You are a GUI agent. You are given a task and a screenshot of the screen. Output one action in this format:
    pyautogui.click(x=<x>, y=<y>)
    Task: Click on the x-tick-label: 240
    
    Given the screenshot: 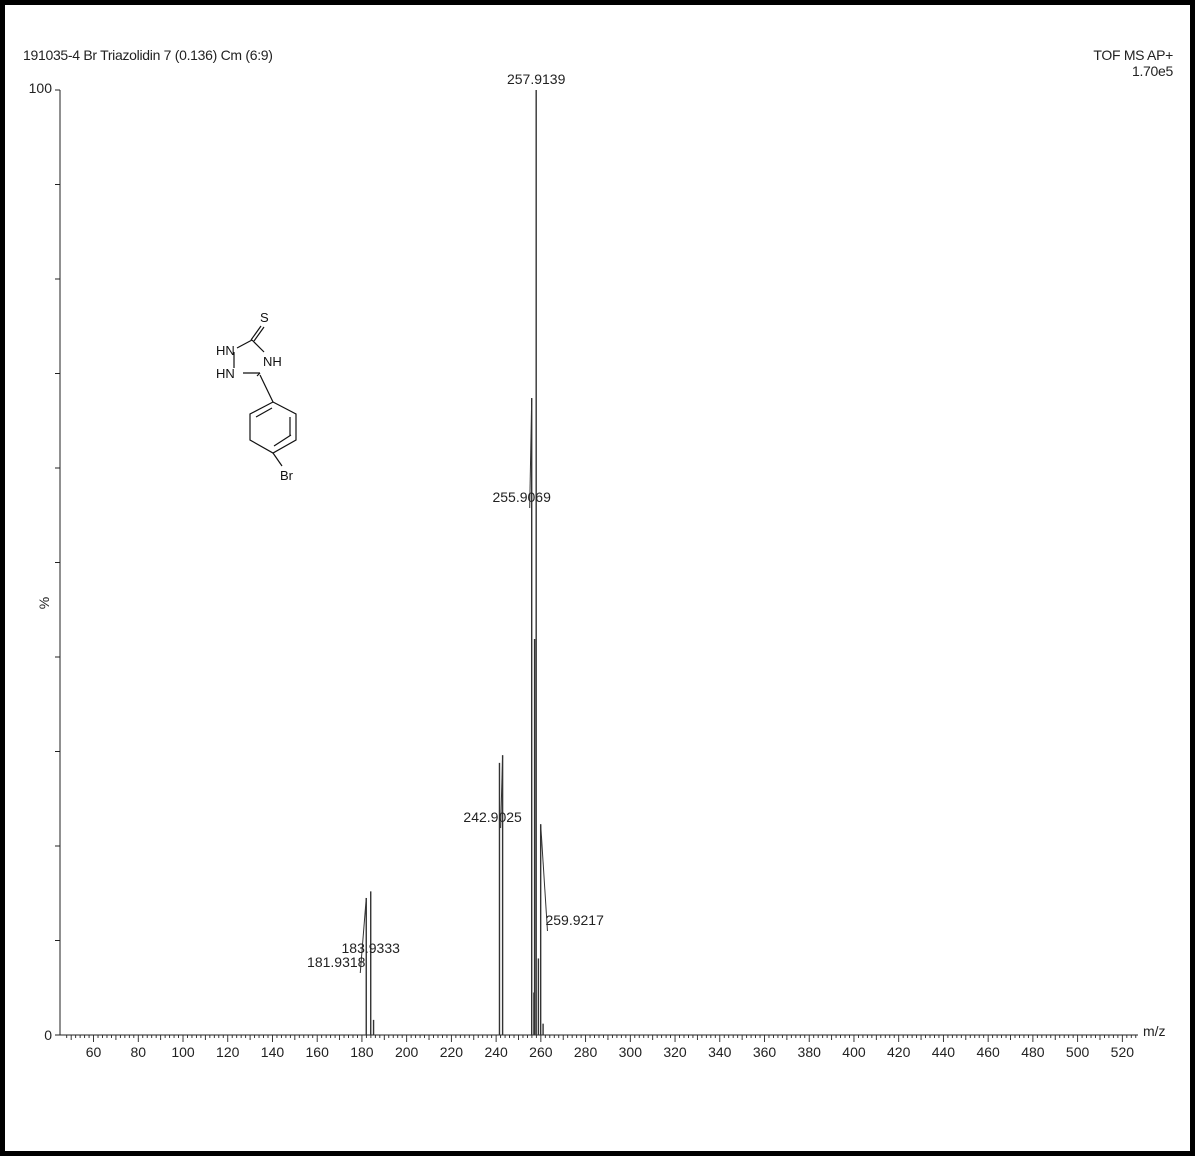 What is the action you would take?
    pyautogui.click(x=496, y=1052)
    